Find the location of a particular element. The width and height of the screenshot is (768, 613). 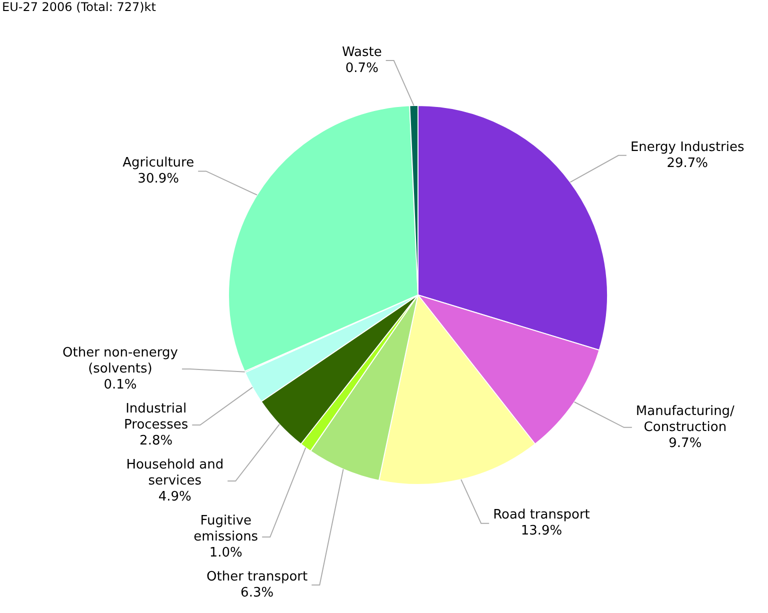

data-label: 9.7% is located at coordinates (685, 443).